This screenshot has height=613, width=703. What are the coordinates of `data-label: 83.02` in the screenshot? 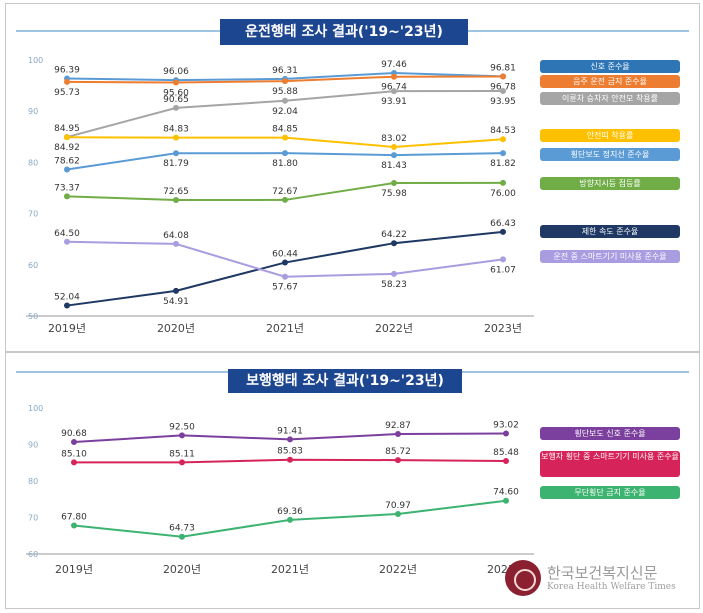 It's located at (394, 139).